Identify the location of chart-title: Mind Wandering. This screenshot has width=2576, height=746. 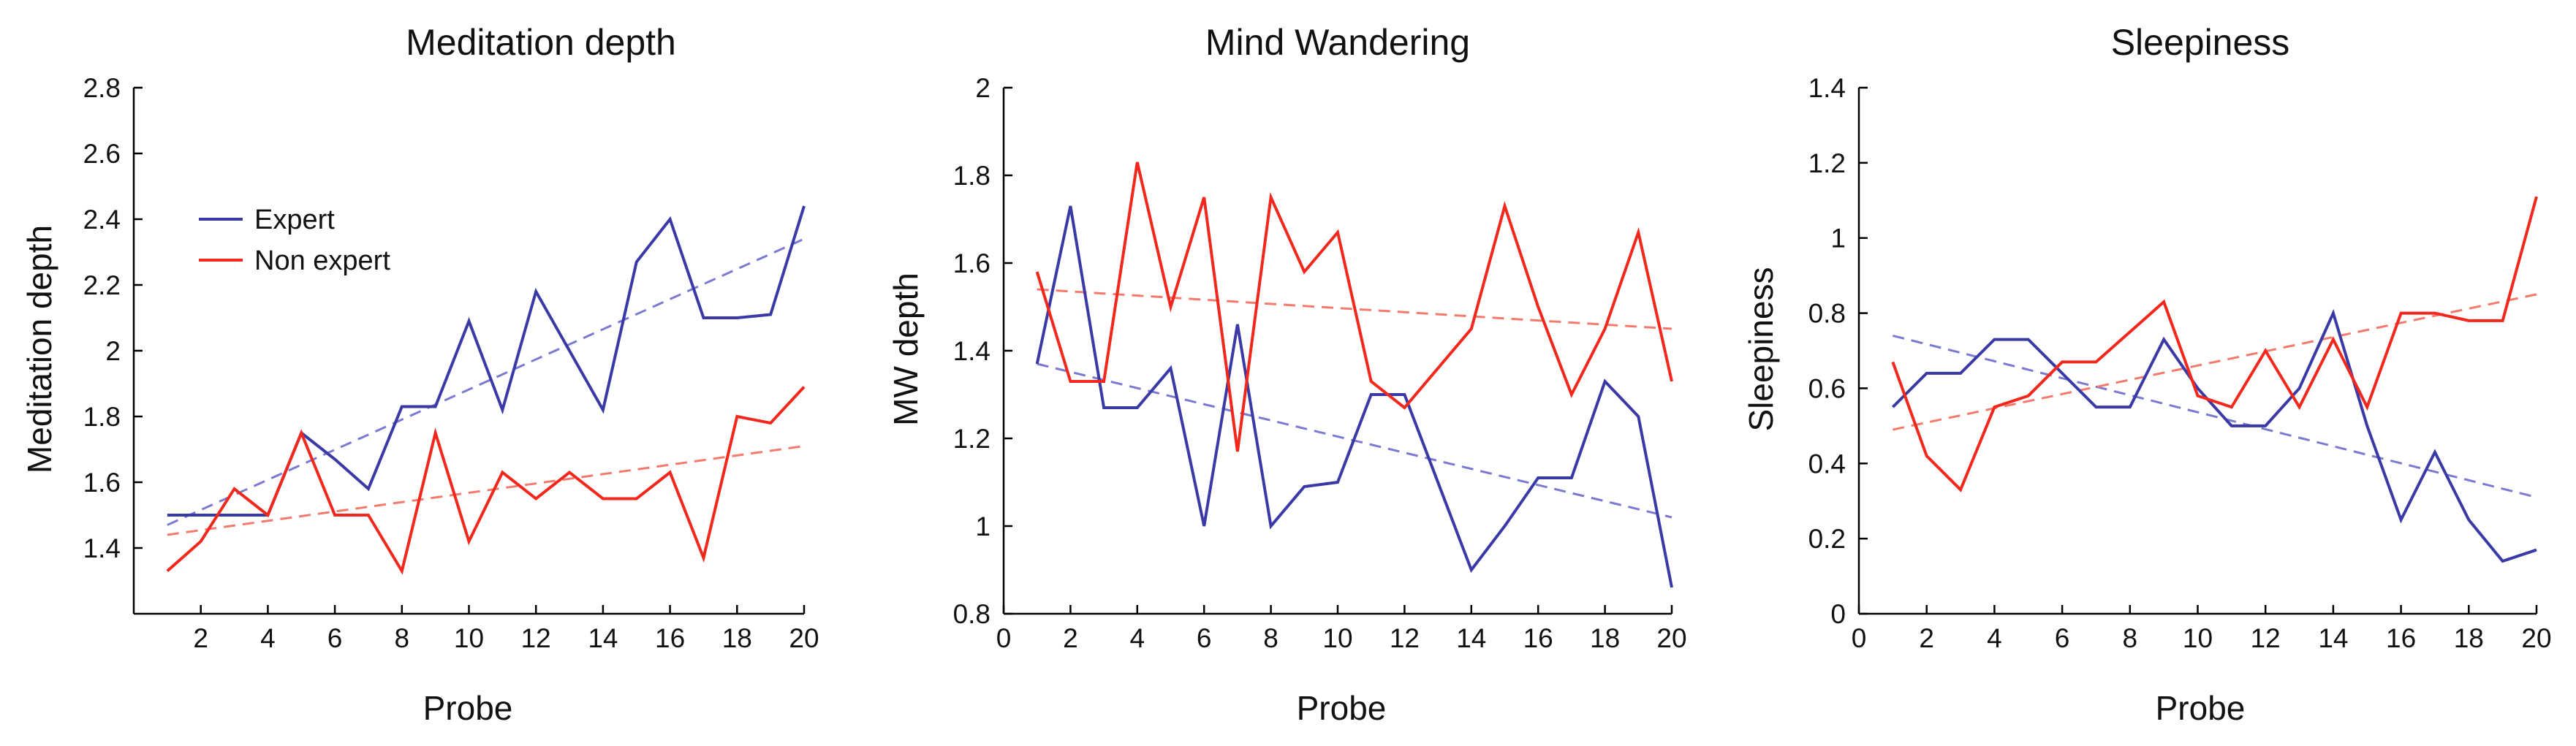
(1337, 42).